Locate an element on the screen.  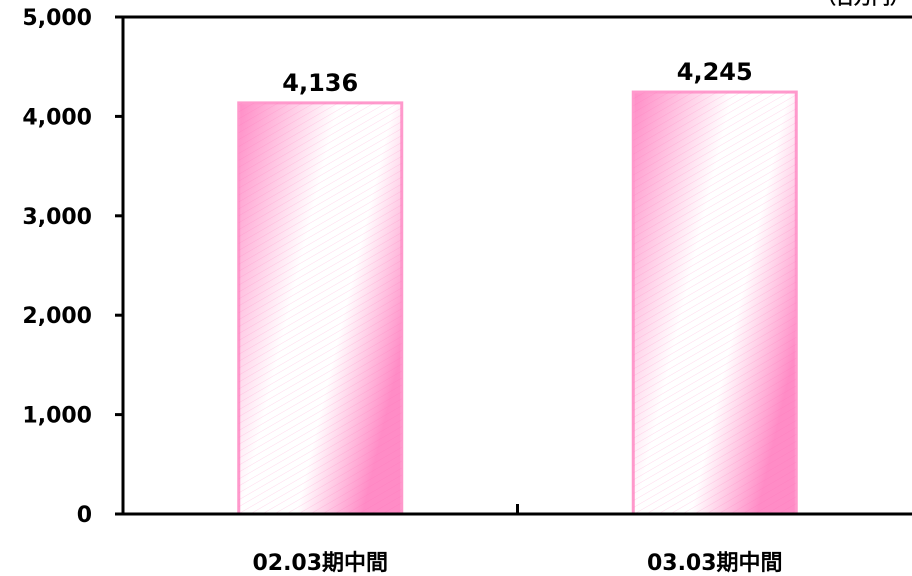
y-tick-label: 4,000 is located at coordinates (57, 117).